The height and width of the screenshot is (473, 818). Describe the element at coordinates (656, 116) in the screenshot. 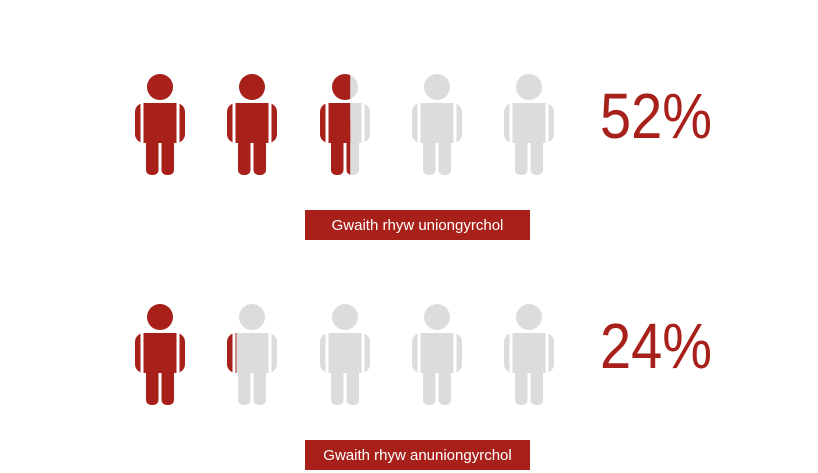

I see `value-label: 52%` at that location.